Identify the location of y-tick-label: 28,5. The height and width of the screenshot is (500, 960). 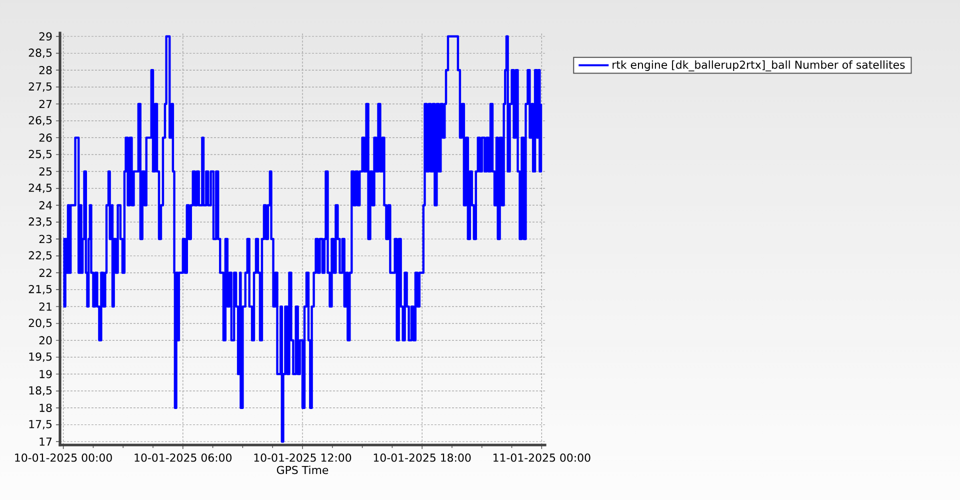
(40, 53).